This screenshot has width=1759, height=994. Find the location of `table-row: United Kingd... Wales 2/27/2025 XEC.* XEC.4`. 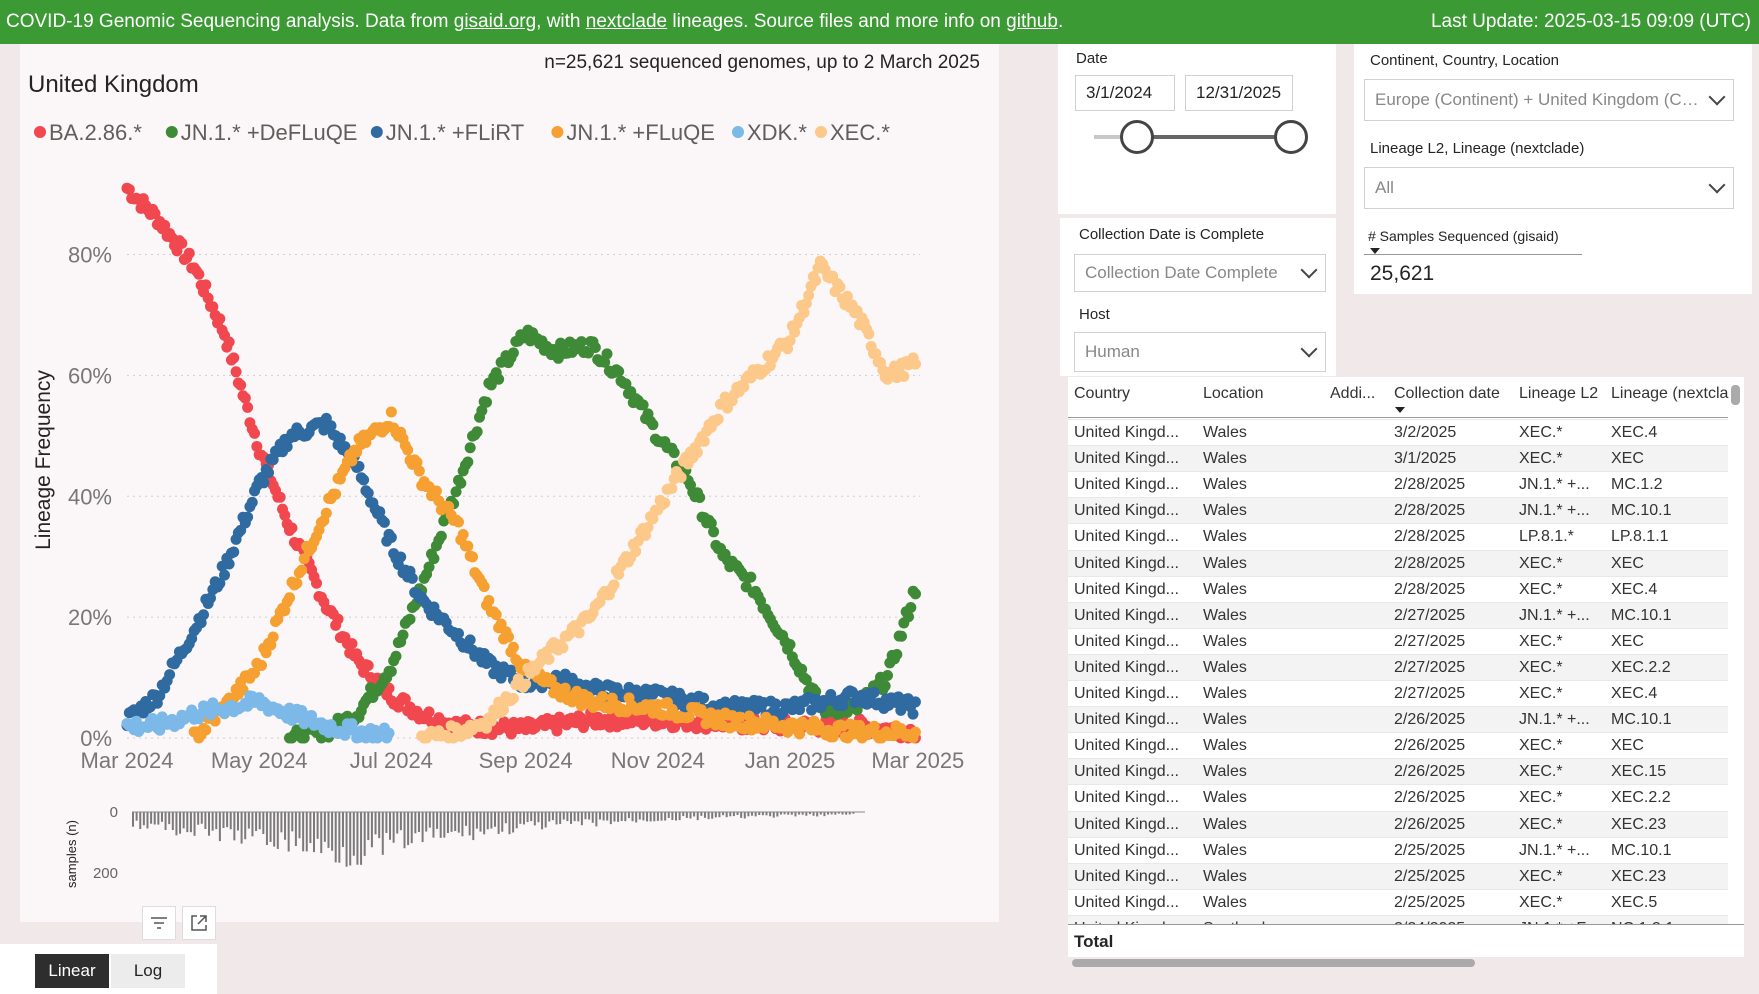

table-row: United Kingd... Wales 2/27/2025 XEC.* XEC.4 is located at coordinates (1398, 693).